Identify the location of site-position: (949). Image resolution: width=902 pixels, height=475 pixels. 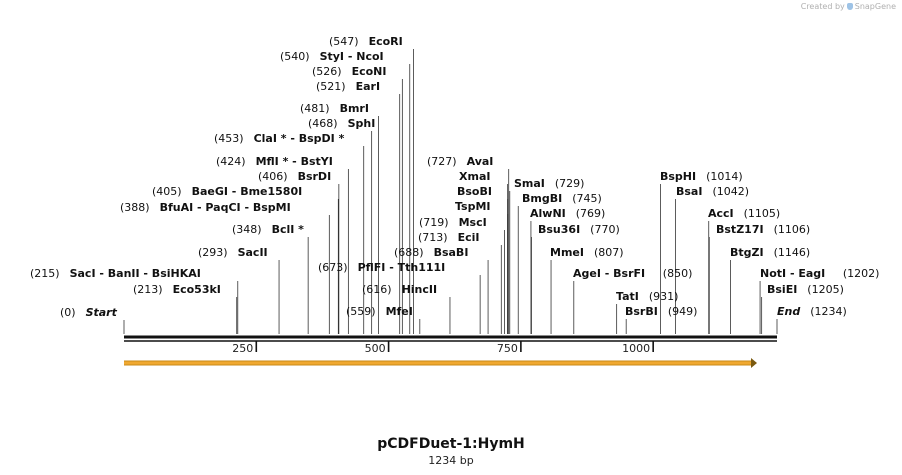
(683, 311).